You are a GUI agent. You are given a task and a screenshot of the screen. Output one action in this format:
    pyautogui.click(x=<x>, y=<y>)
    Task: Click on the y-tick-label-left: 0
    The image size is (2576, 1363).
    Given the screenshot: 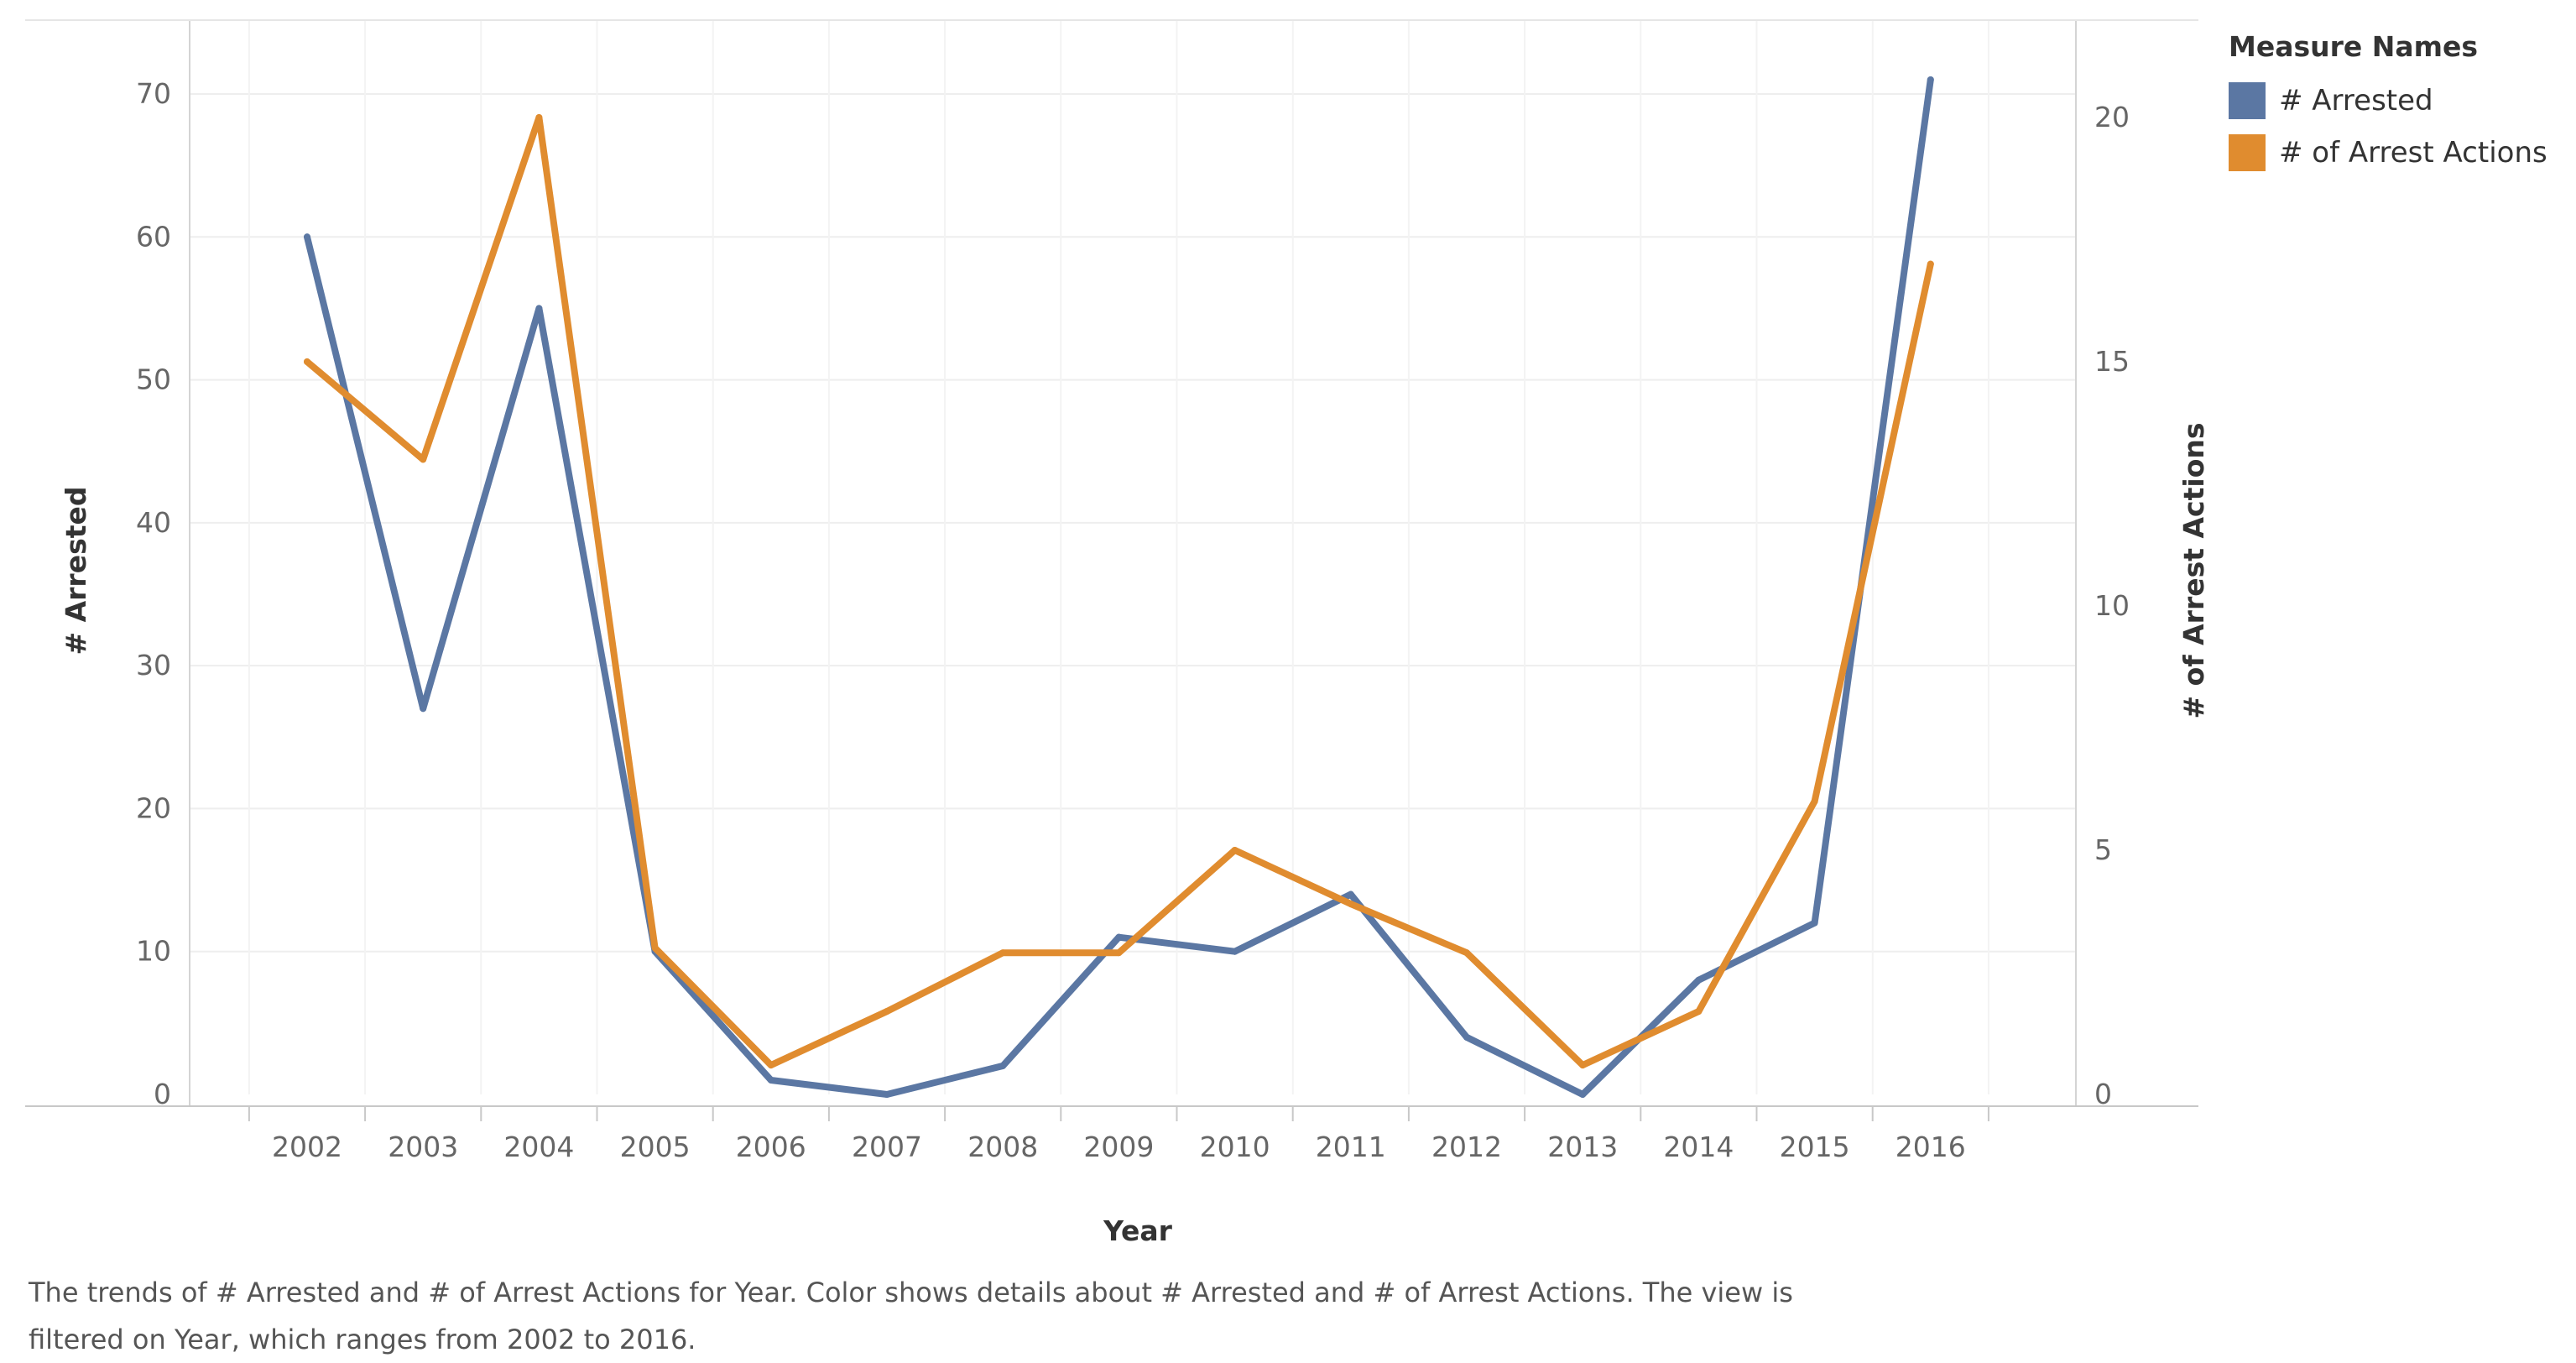 What is the action you would take?
    pyautogui.click(x=162, y=1094)
    